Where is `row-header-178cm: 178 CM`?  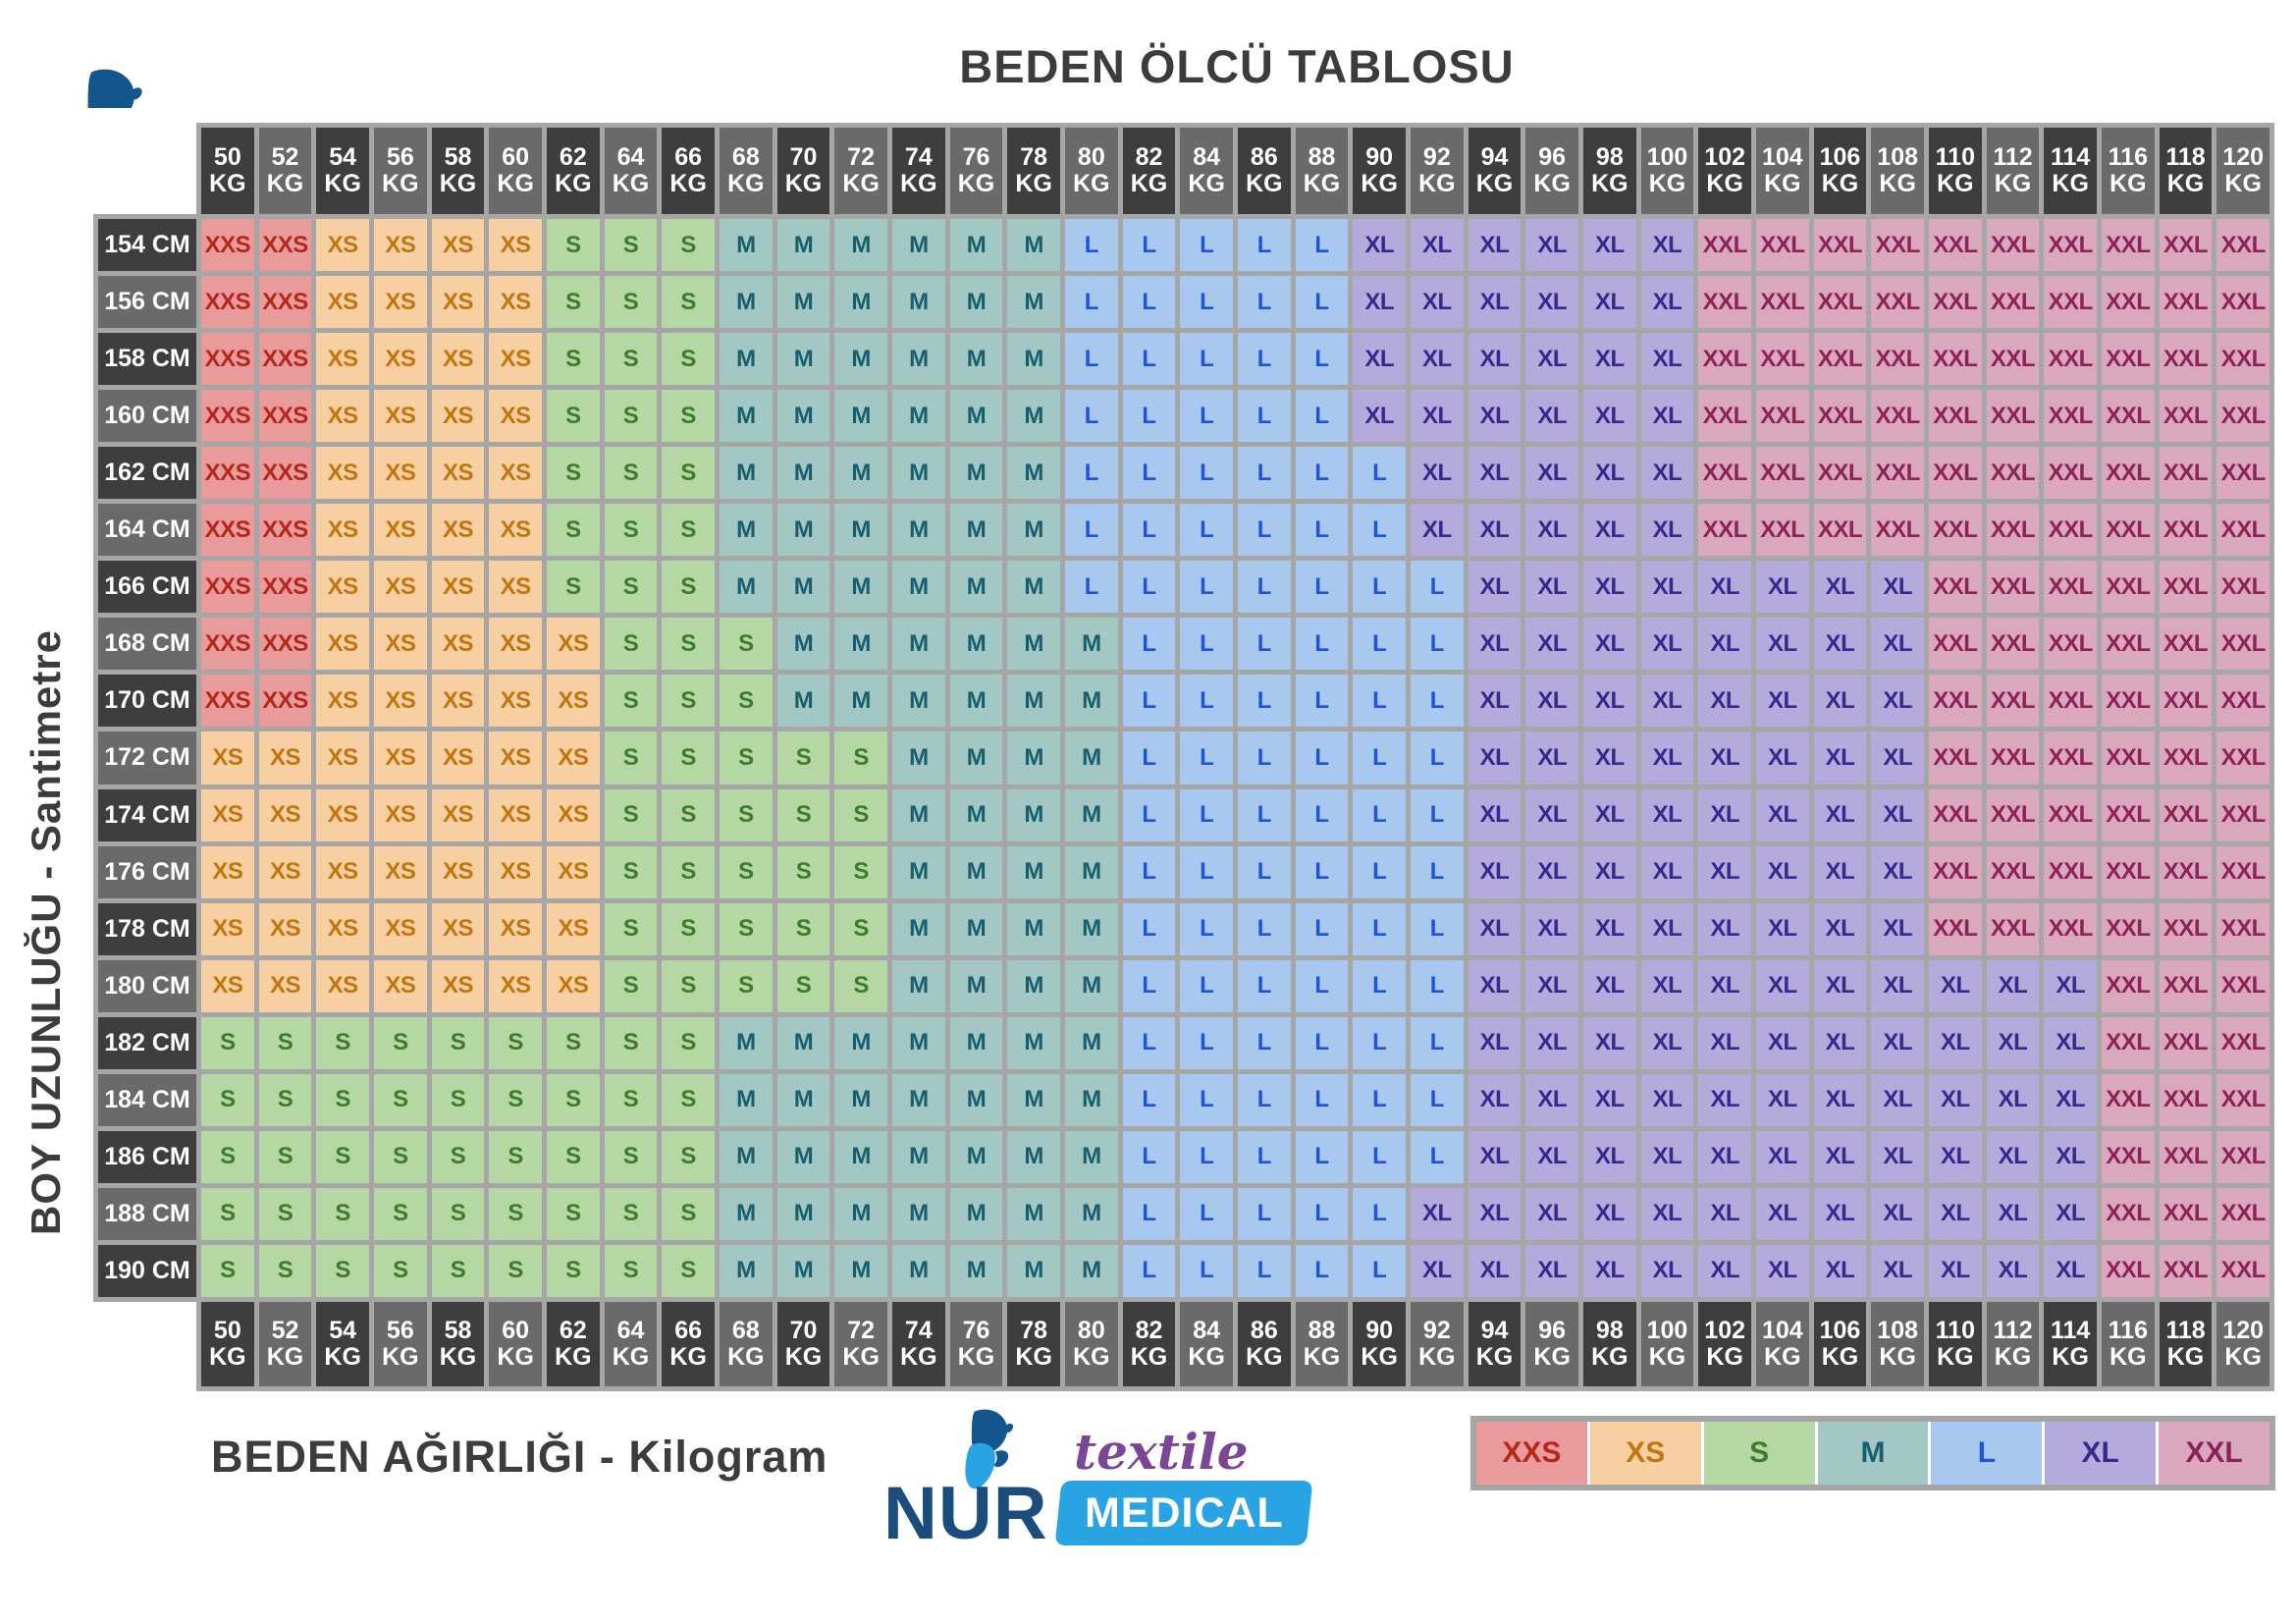 row-header-178cm: 178 CM is located at coordinates (147, 928).